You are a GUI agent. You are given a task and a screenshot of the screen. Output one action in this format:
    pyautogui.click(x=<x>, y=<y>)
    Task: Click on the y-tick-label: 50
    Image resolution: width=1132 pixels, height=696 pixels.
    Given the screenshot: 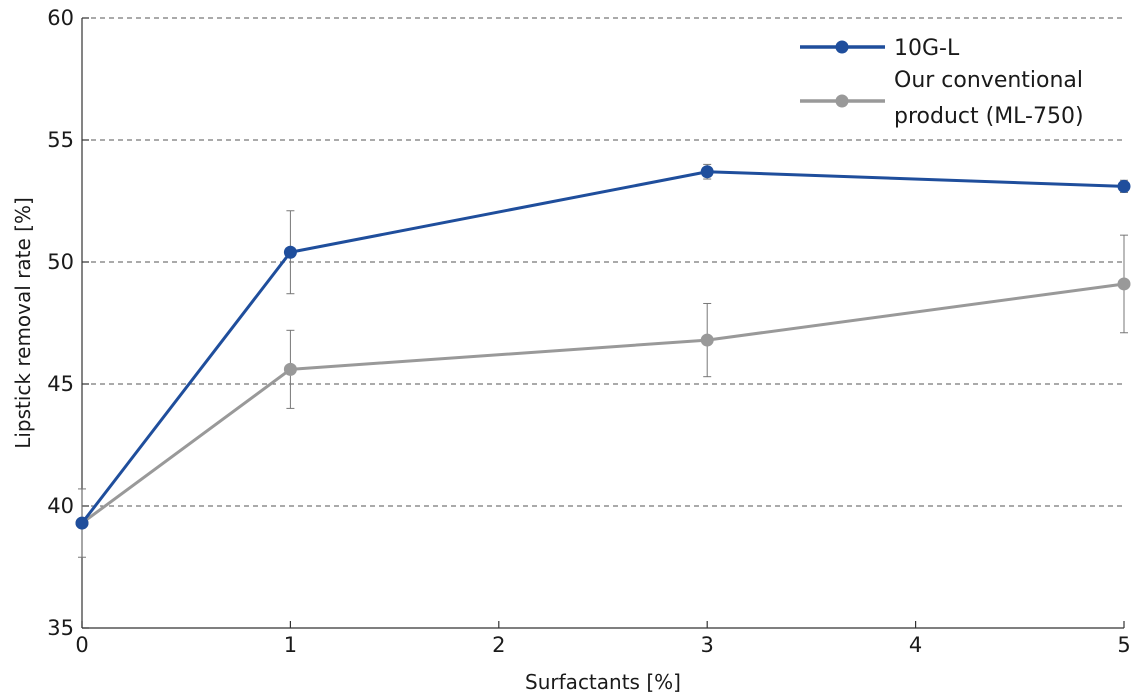 What is the action you would take?
    pyautogui.click(x=60, y=262)
    